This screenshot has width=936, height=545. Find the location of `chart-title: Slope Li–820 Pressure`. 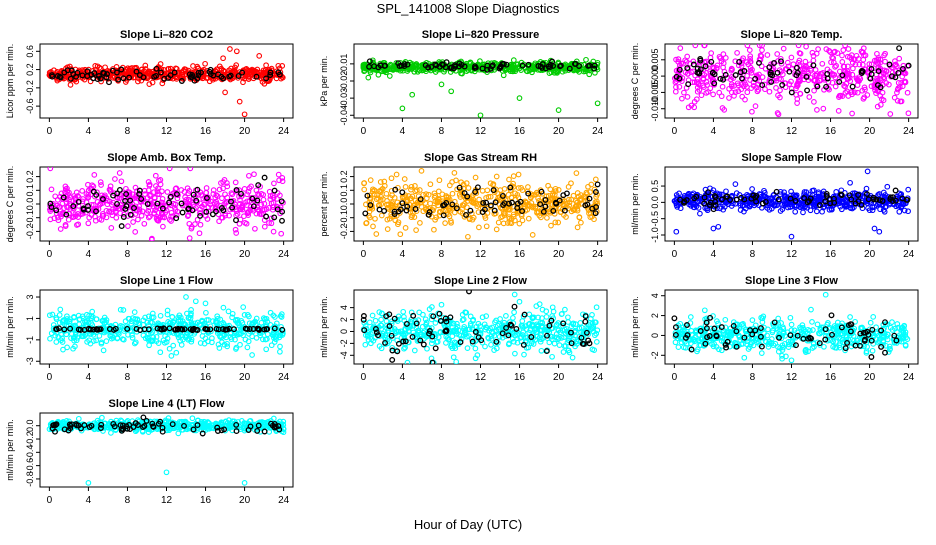

chart-title: Slope Li–820 Pressure is located at coordinates (480, 35).